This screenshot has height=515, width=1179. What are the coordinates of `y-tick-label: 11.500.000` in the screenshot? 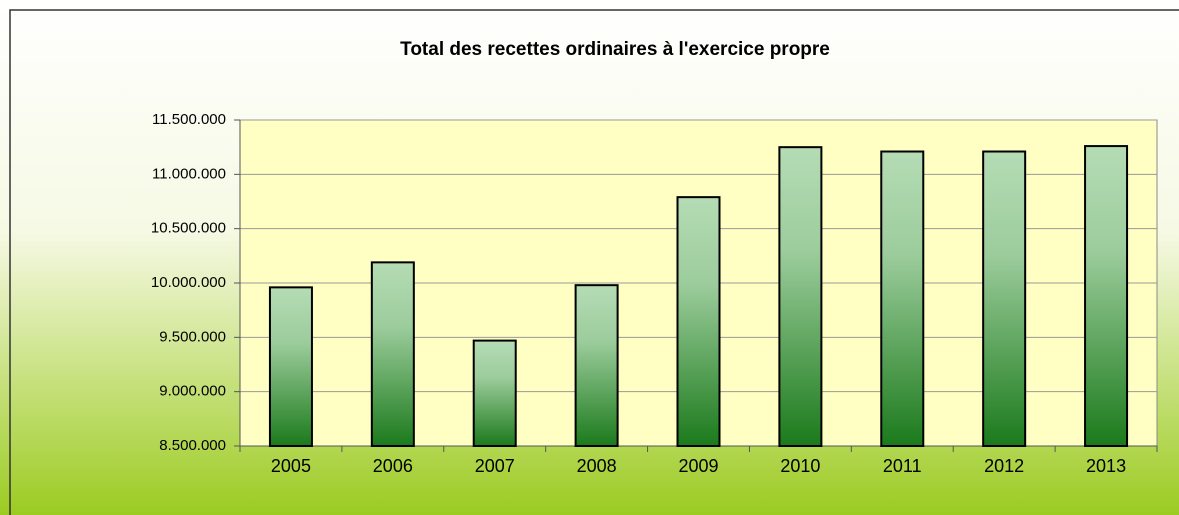 It's located at (189, 119).